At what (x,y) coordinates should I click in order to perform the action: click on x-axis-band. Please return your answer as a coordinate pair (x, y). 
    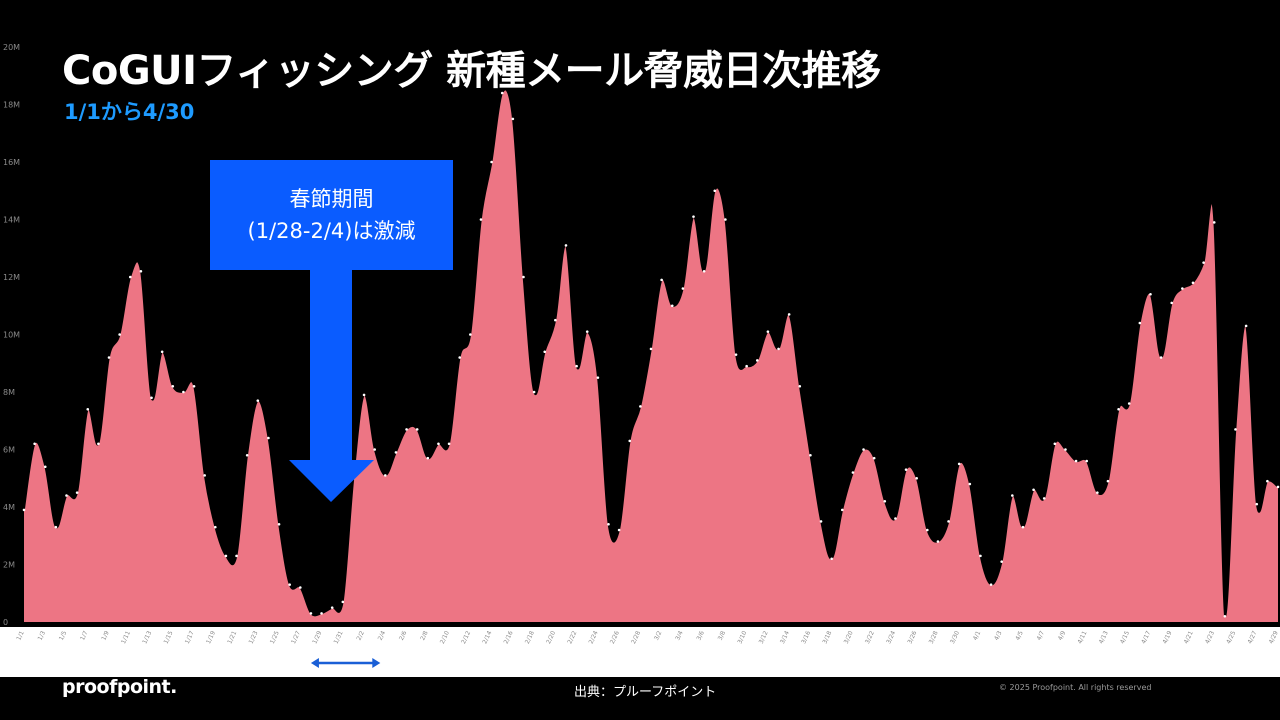
    Looking at the image, I should click on (640, 652).